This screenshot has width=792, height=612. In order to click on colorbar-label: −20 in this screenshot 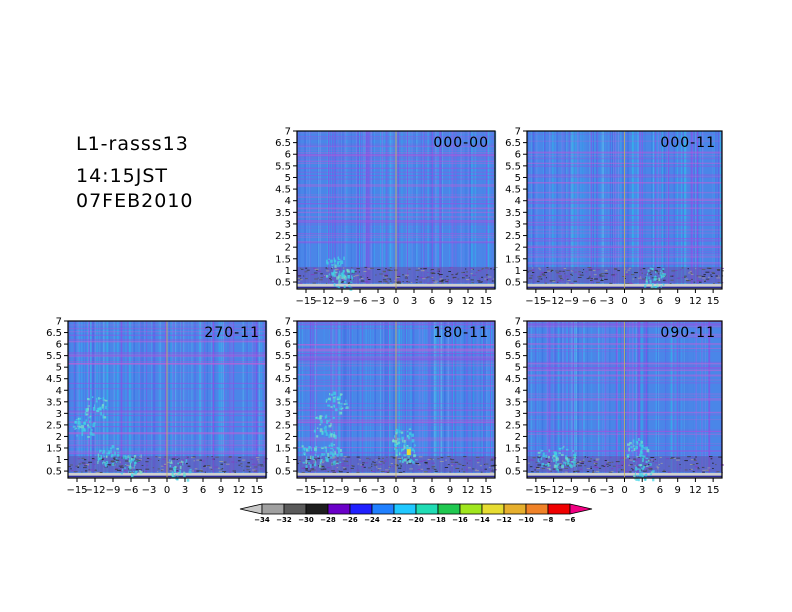, I will do `click(416, 520)`.